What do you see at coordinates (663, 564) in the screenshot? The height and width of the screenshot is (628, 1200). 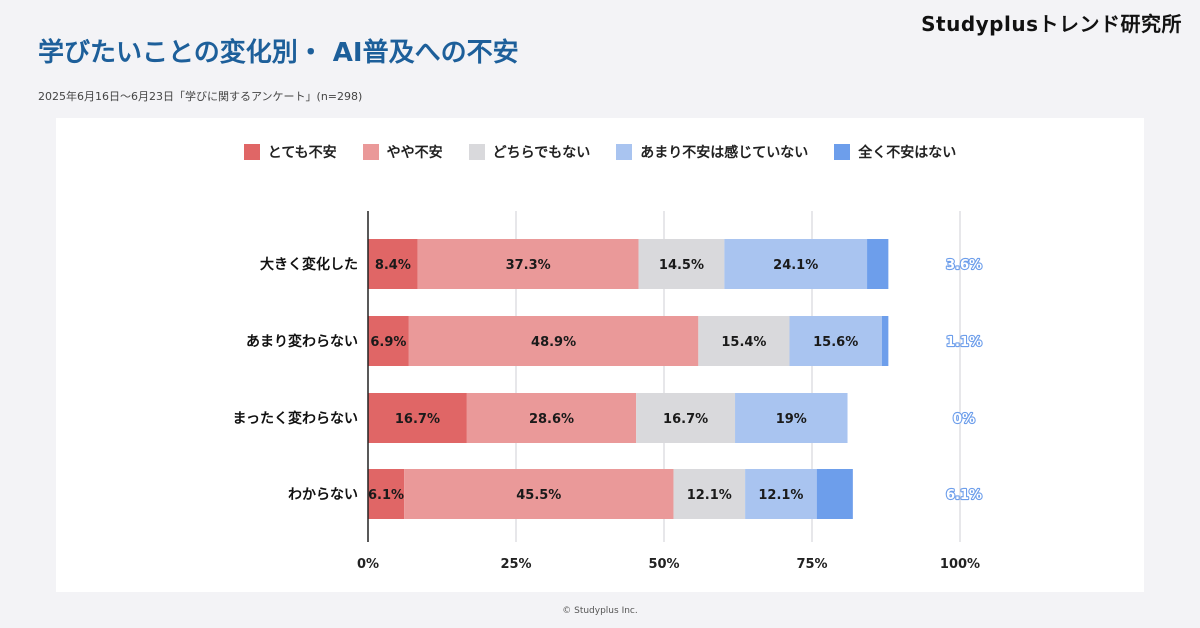 I see `x-tick-label: 50%` at bounding box center [663, 564].